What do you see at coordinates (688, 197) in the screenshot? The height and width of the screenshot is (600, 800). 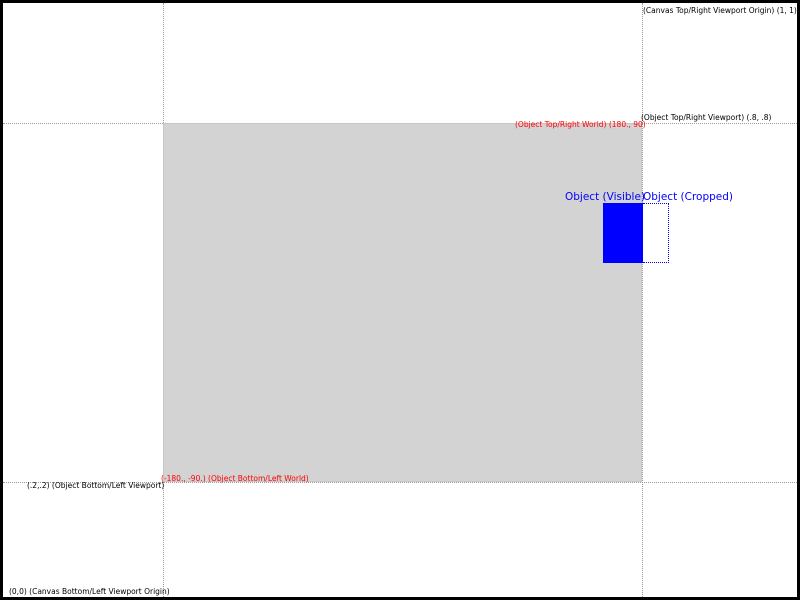 I see `object-cropped-label: Object (Cropped)` at bounding box center [688, 197].